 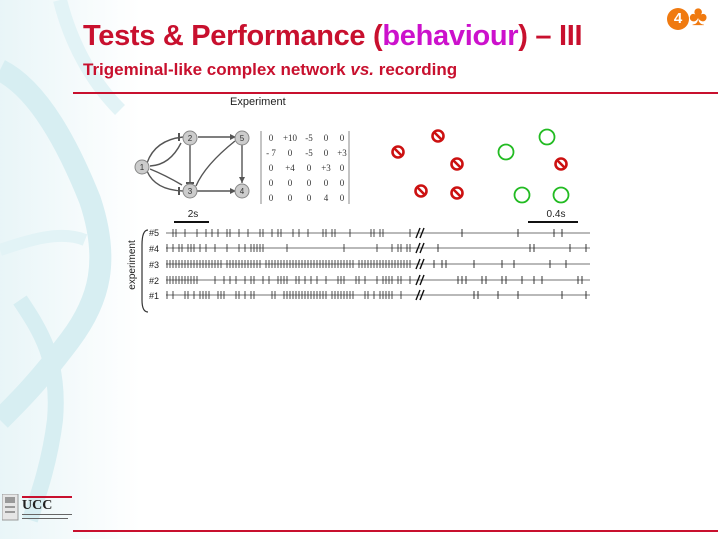 I want to click on matrix-cell: +10, so click(x=290, y=138).